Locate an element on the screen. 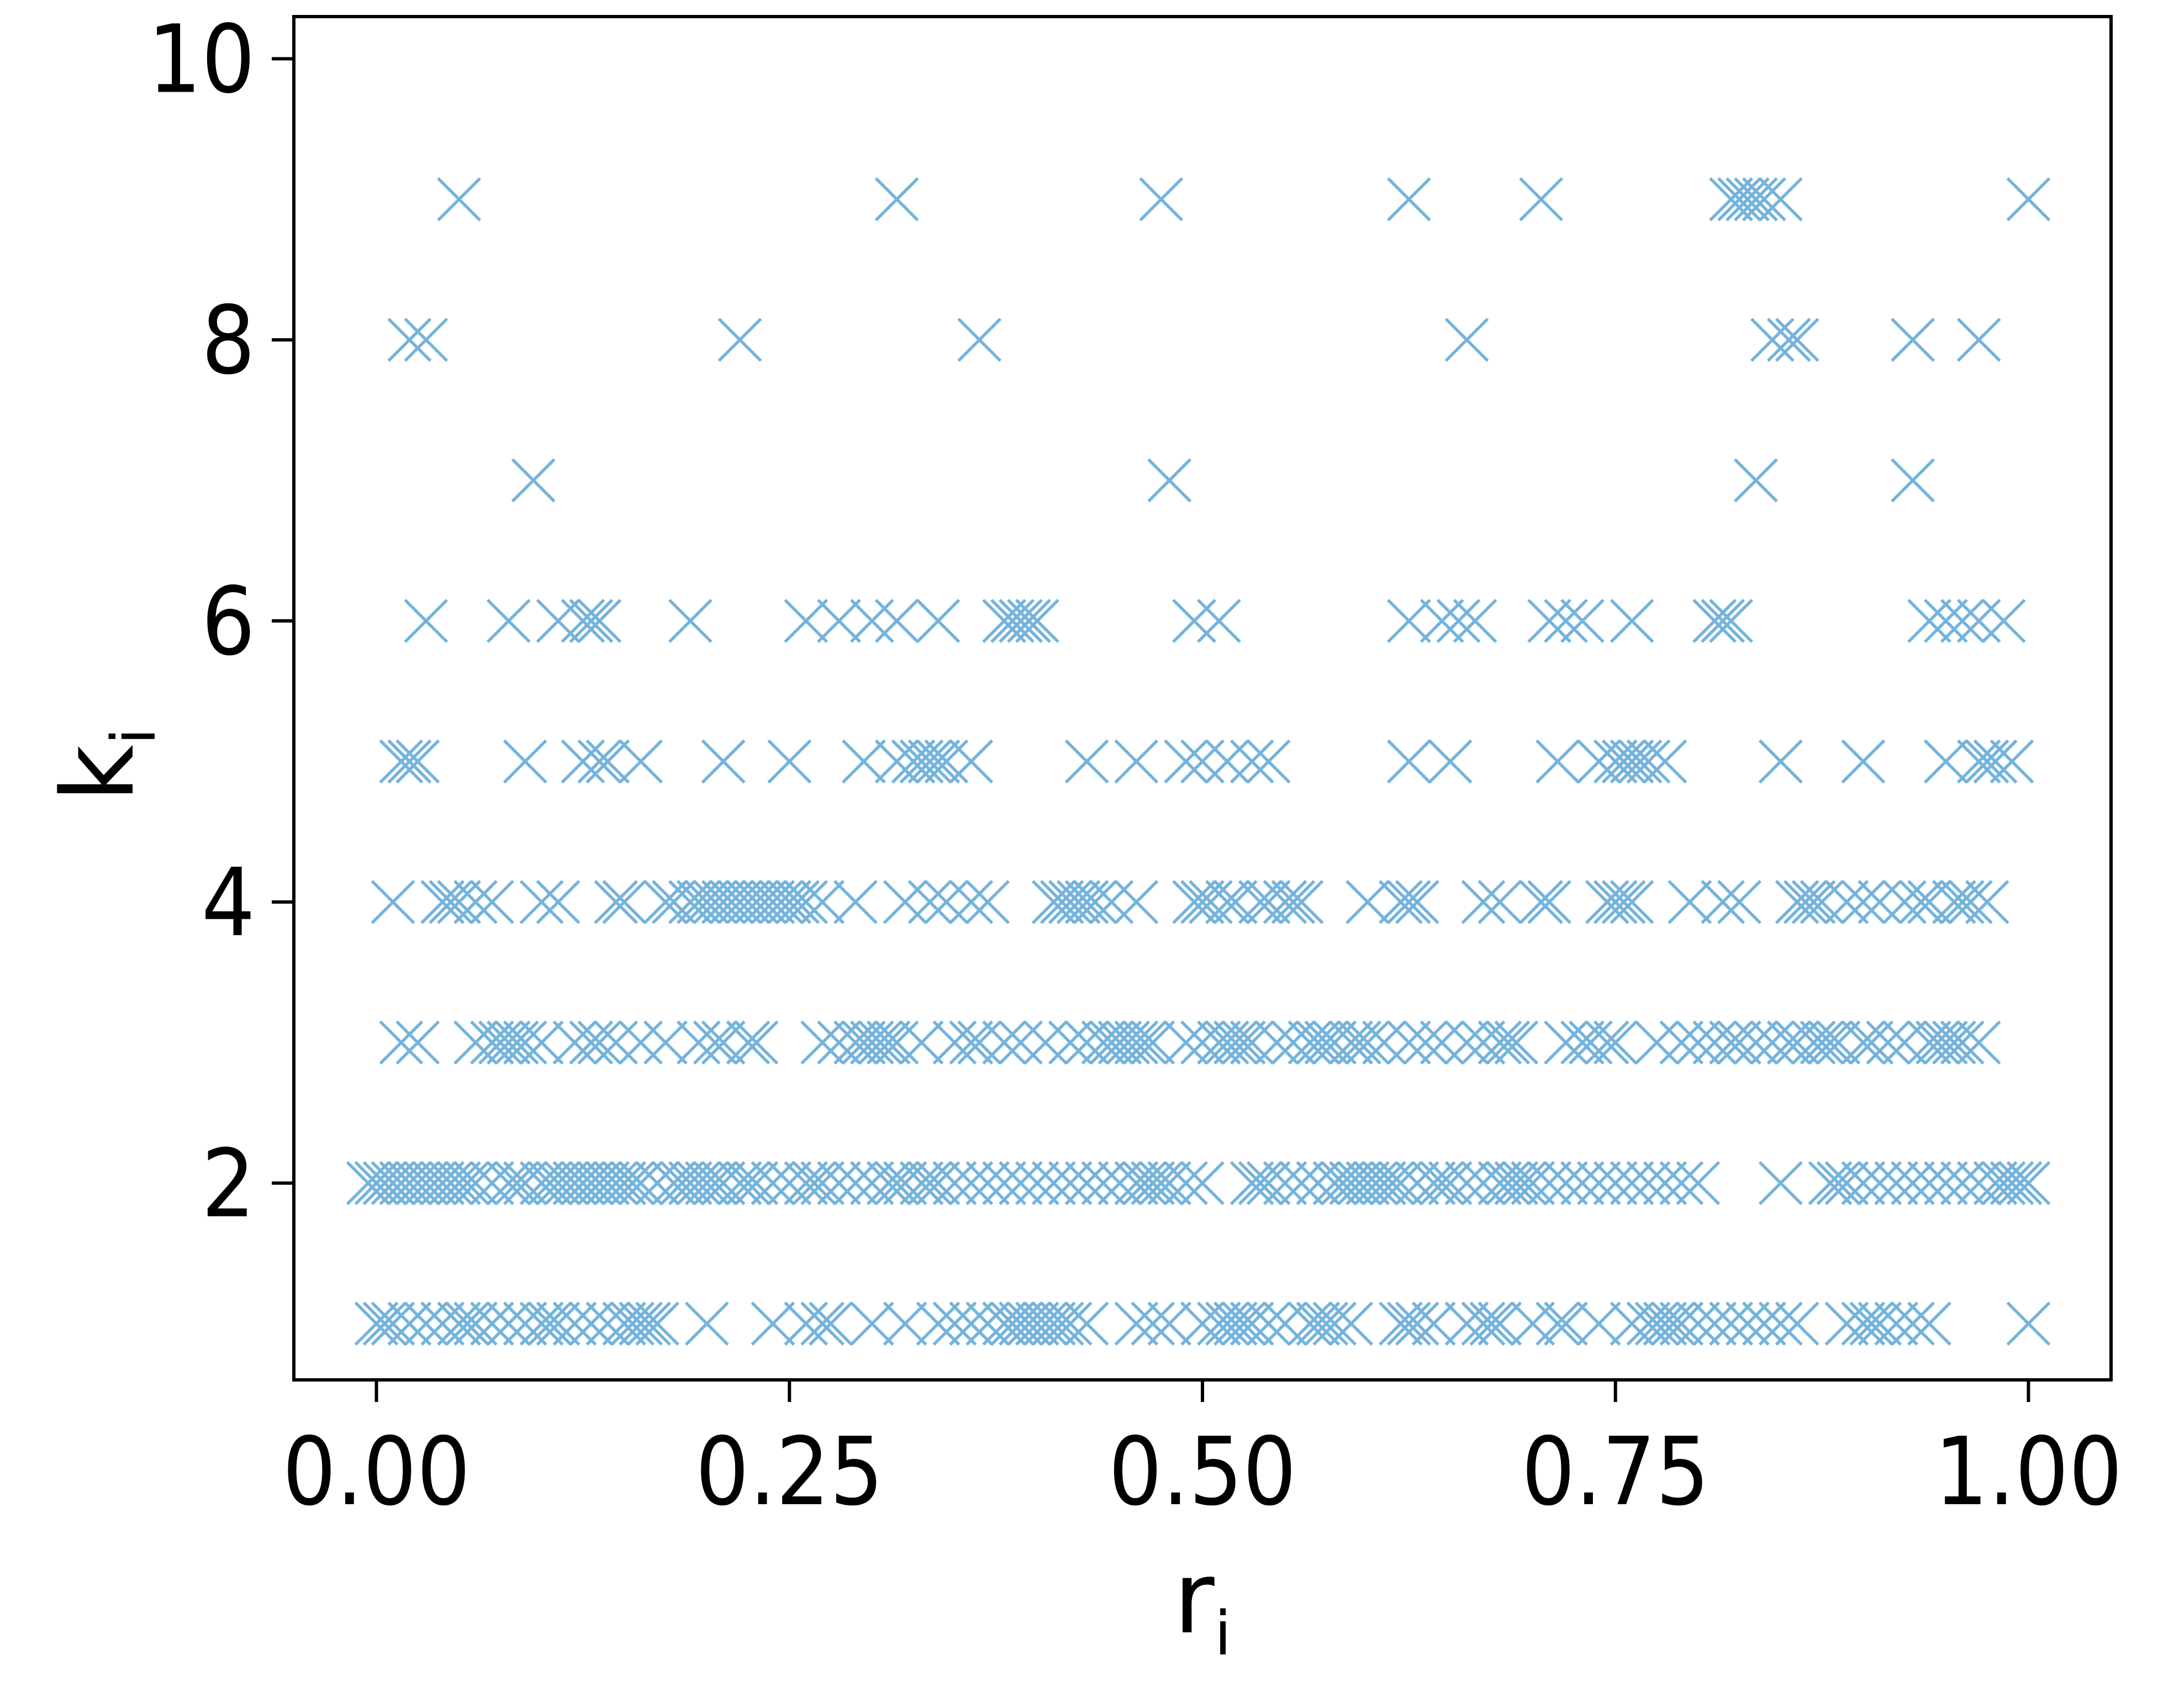  x-axis-title: ri is located at coordinates (1203, 1605).